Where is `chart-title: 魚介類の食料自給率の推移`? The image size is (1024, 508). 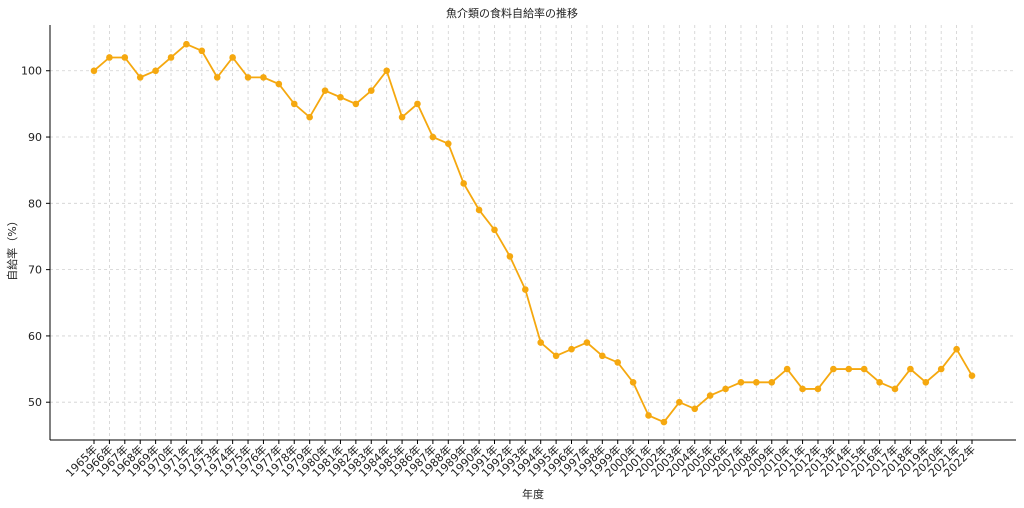 chart-title: 魚介類の食料自給率の推移 is located at coordinates (512, 13).